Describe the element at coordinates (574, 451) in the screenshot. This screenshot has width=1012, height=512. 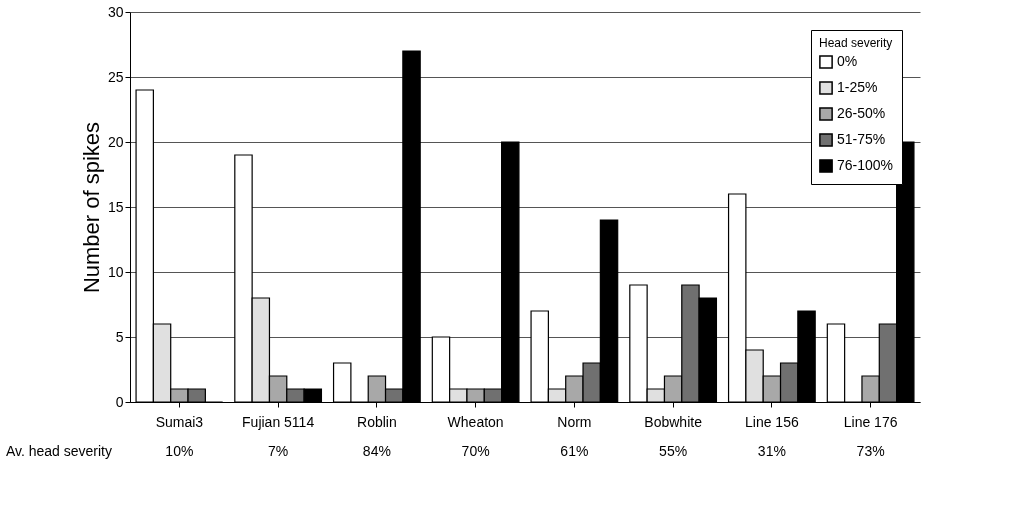
I see `text: 61%` at that location.